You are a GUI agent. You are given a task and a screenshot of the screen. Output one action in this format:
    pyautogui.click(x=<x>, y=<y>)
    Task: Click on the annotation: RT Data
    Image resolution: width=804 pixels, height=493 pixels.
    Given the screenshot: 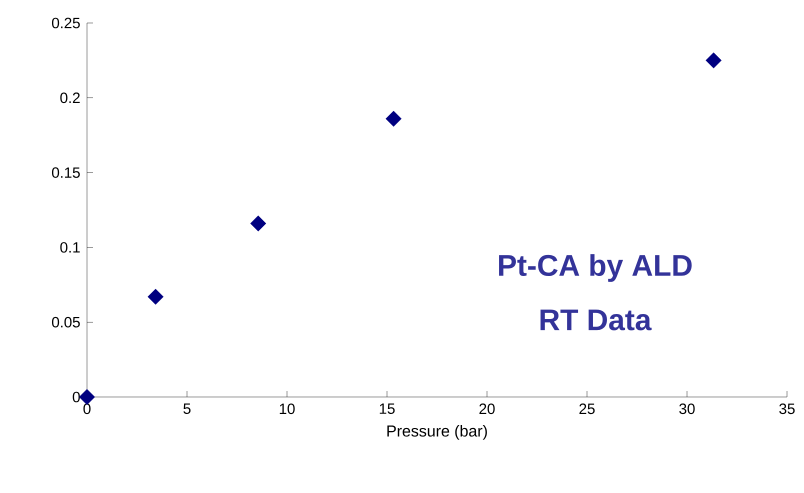 What is the action you would take?
    pyautogui.click(x=596, y=320)
    